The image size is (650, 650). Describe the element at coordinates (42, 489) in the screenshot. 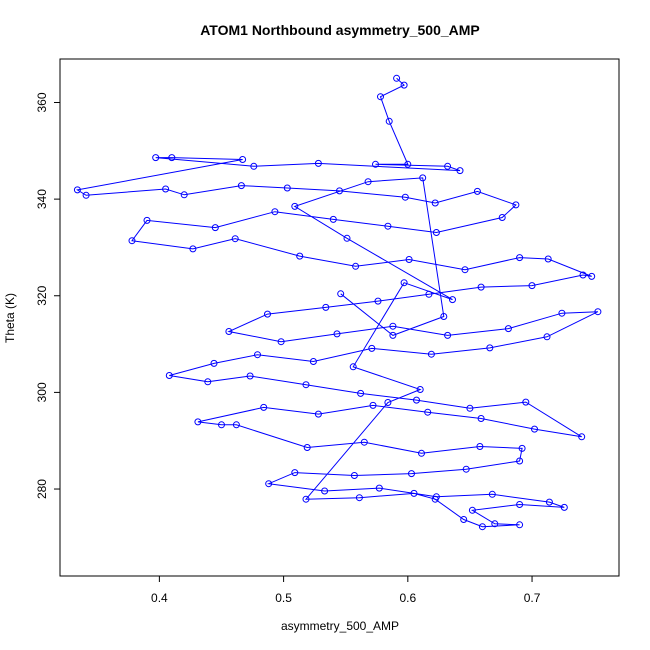

I see `y-tick-label: 280` at that location.